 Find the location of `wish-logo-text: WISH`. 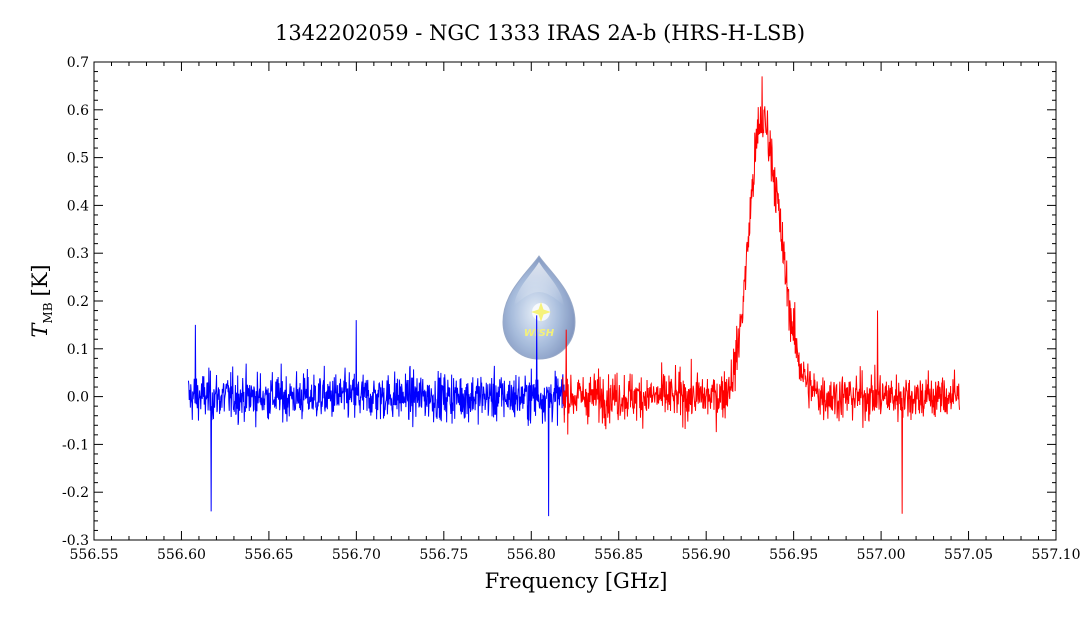

wish-logo-text: WISH is located at coordinates (539, 333).